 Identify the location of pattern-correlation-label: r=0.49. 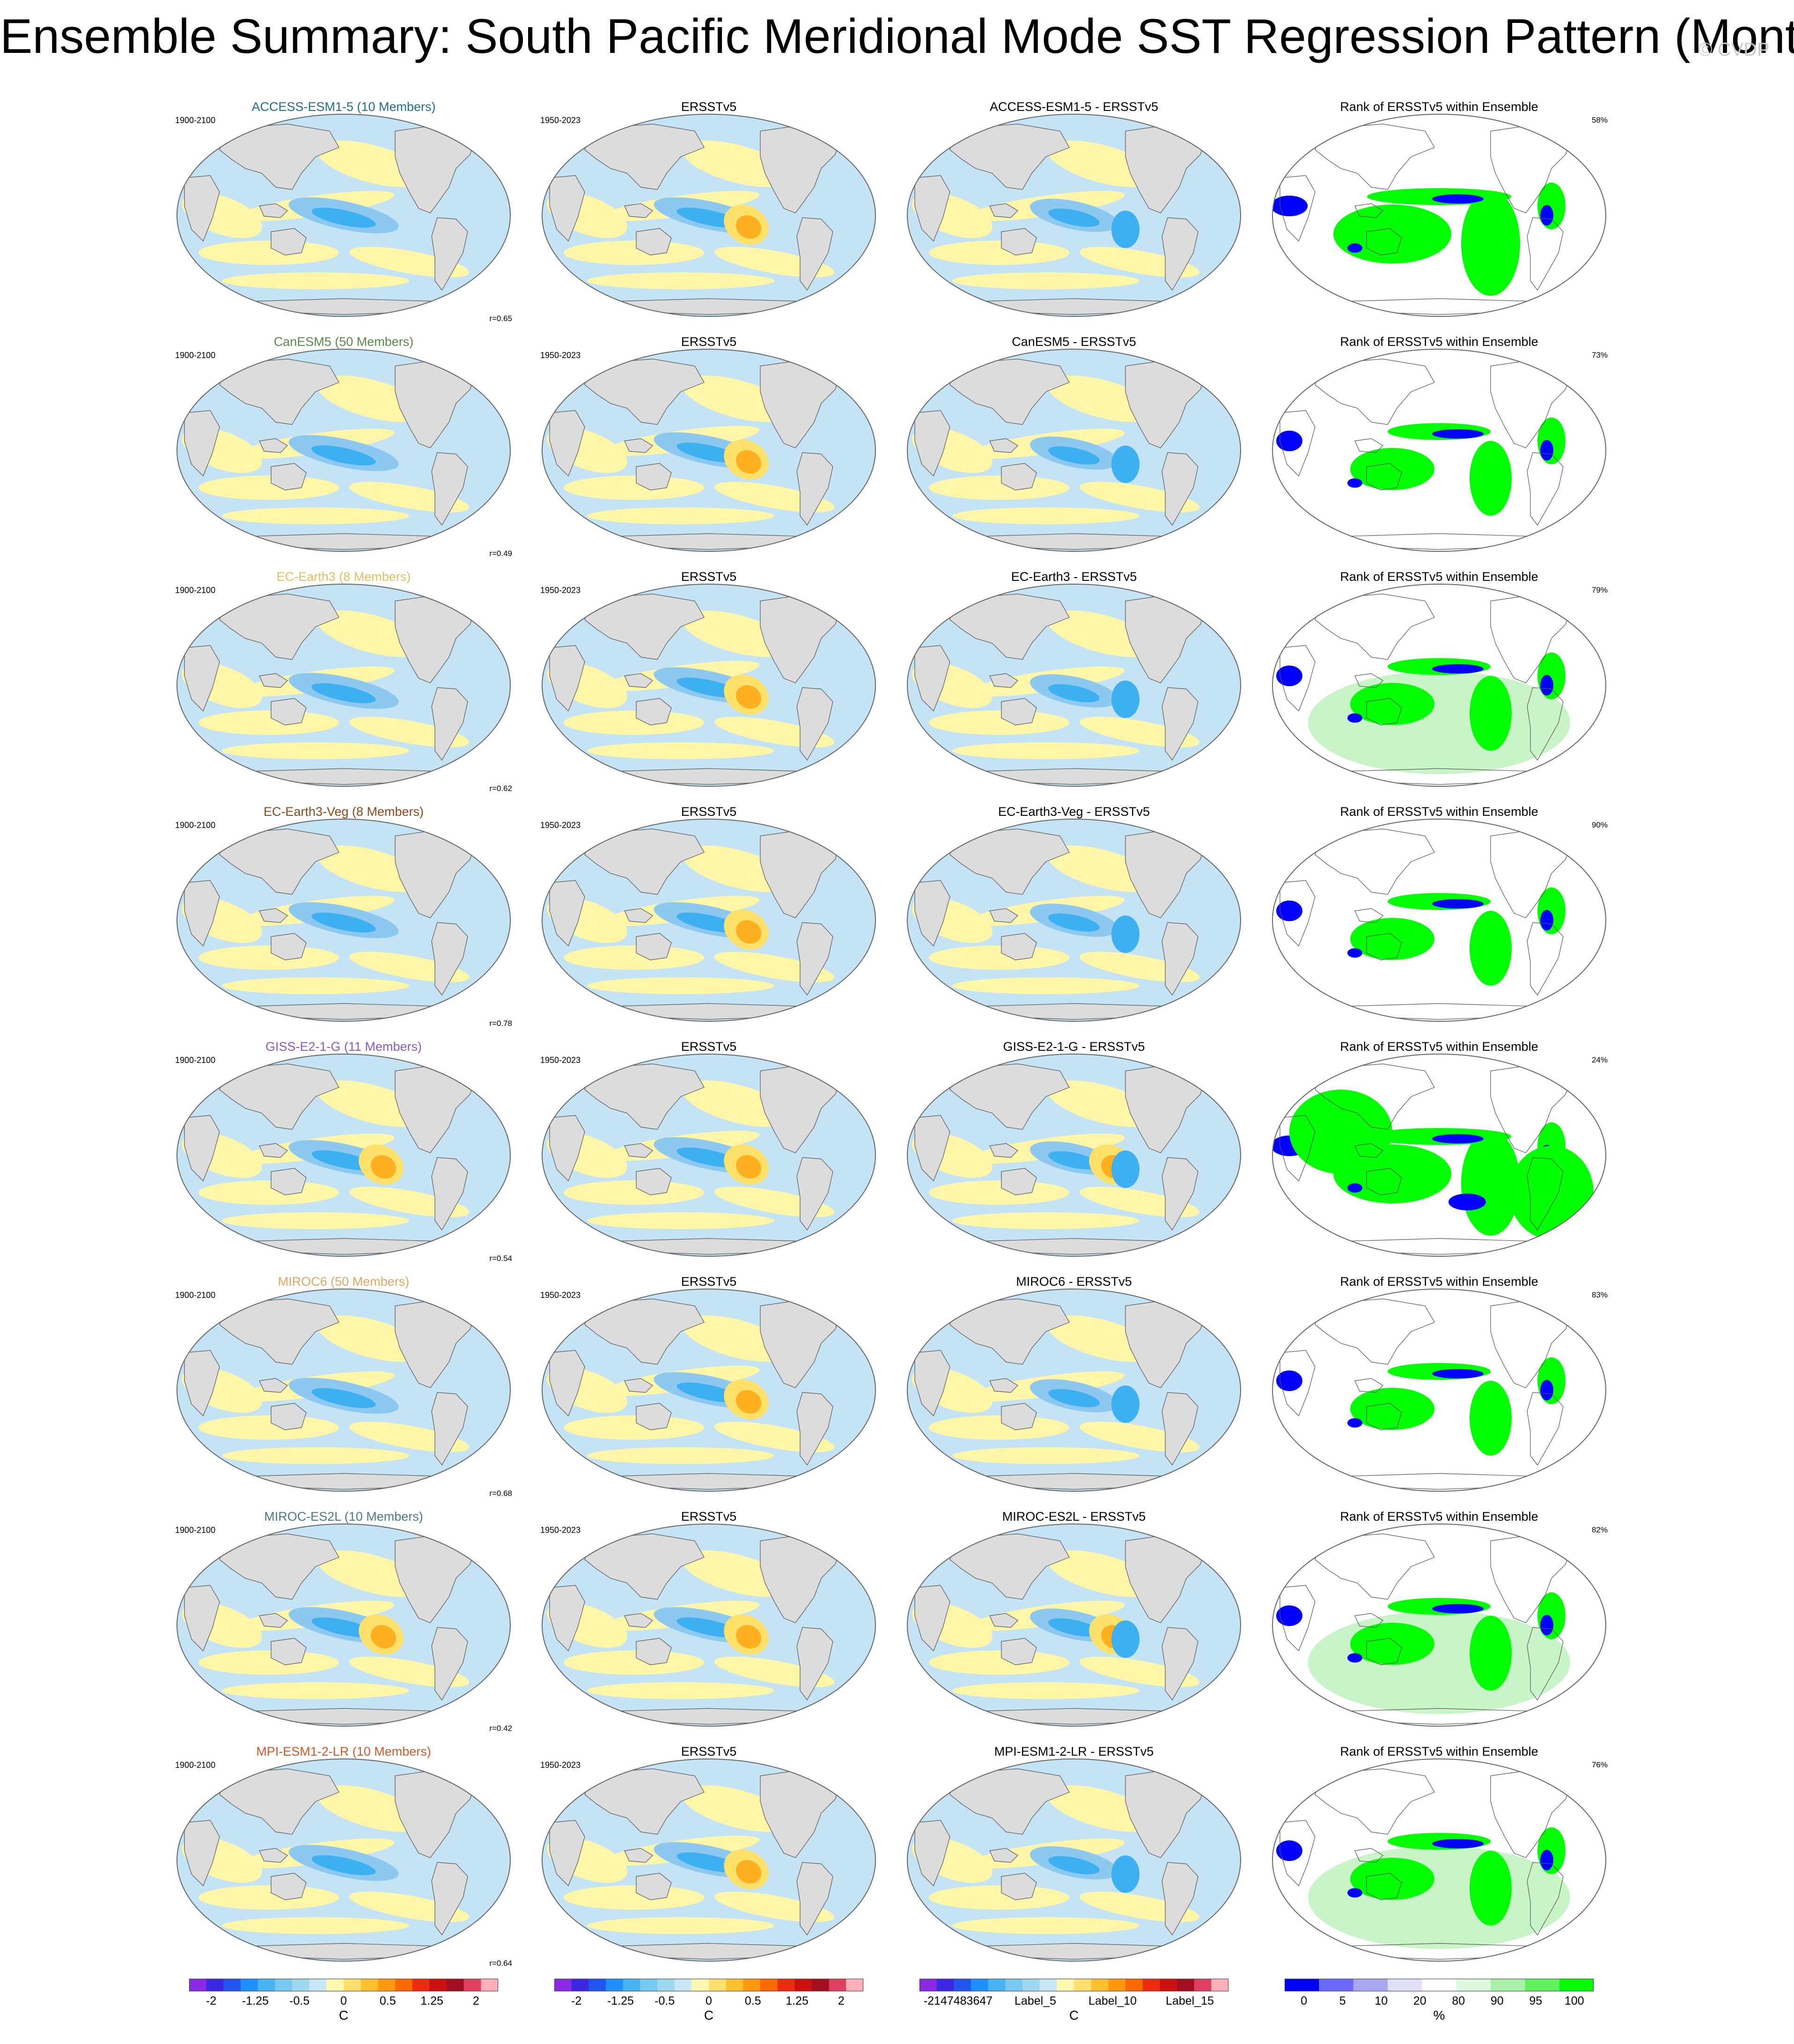
(500, 554).